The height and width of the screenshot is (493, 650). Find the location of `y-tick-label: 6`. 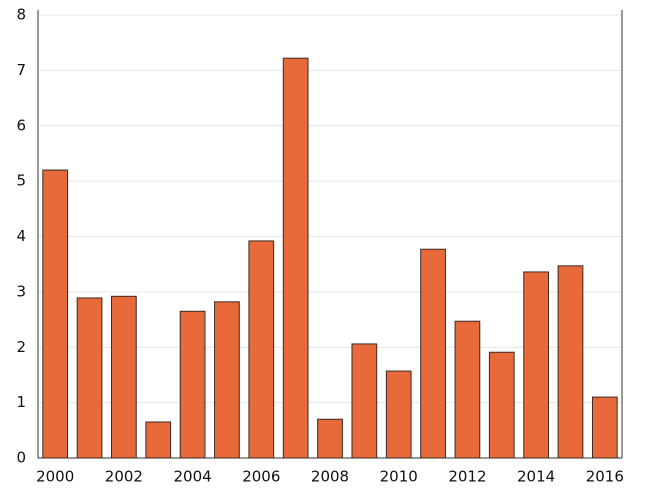

y-tick-label: 6 is located at coordinates (21, 125).